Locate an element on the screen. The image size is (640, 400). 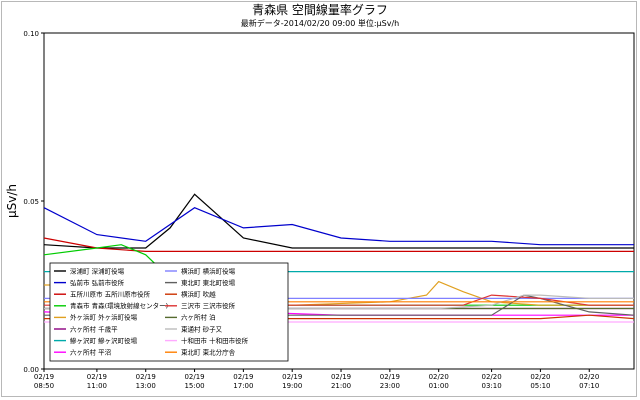
legend-entry: 東北町 東北分庁舎 is located at coordinates (208, 352).